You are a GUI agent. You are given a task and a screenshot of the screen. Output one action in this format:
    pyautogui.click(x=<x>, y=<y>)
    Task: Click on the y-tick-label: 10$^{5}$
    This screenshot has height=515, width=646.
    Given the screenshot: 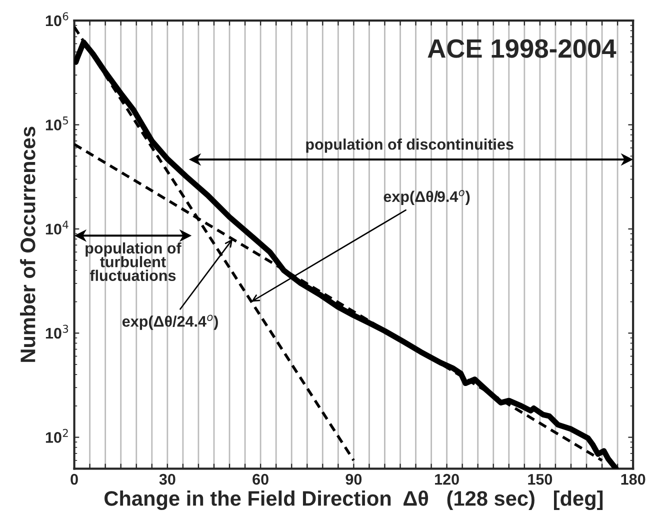 What is the action you would take?
    pyautogui.click(x=57, y=123)
    